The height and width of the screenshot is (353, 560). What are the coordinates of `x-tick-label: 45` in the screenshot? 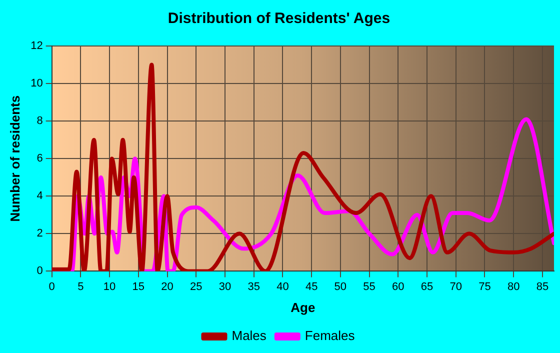 It's located at (311, 286).